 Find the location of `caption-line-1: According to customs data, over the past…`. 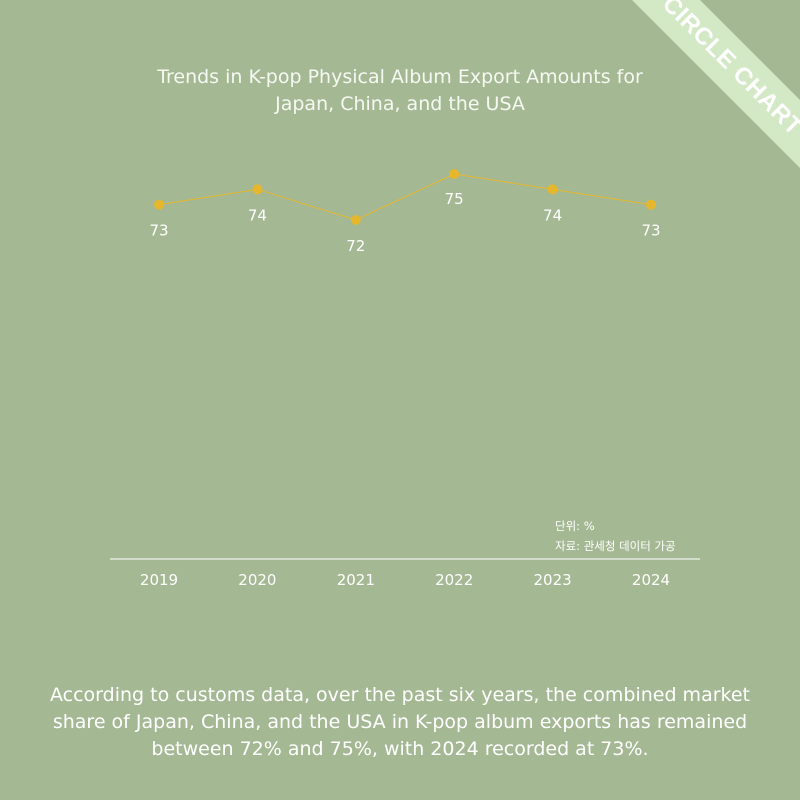

caption-line-1: According to customs data, over the past… is located at coordinates (400, 695).